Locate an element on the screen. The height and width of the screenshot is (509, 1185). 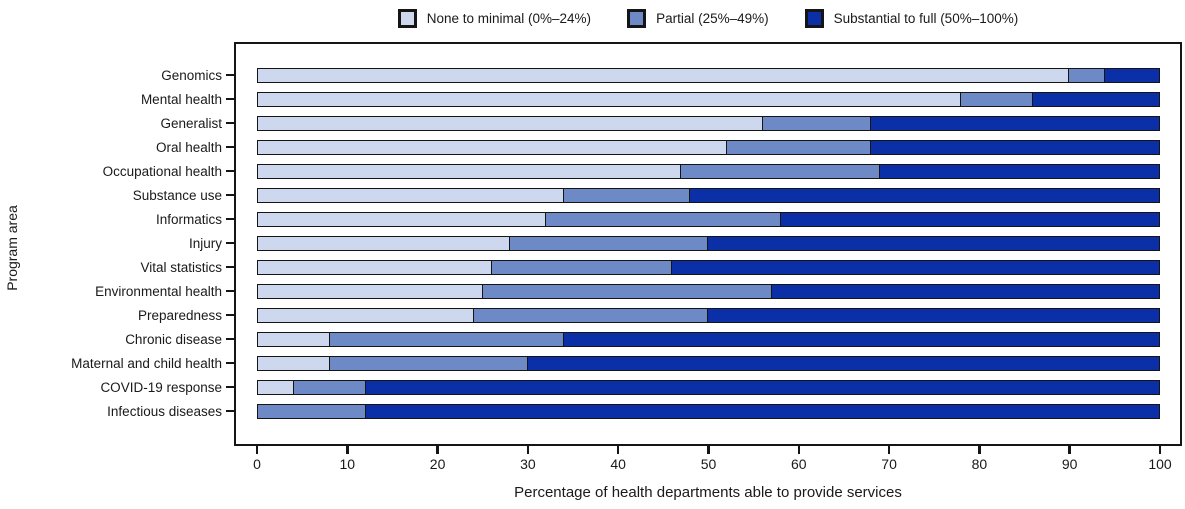
x-tick-label: 30 is located at coordinates (528, 464).